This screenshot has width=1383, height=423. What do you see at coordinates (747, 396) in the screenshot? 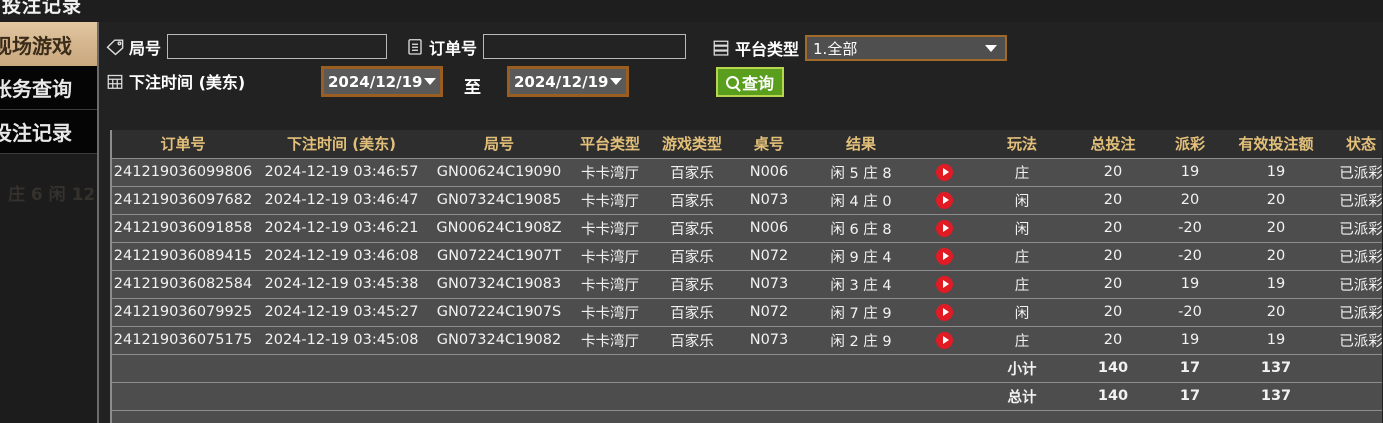
I see `total-row: 总计 140 17 137` at bounding box center [747, 396].